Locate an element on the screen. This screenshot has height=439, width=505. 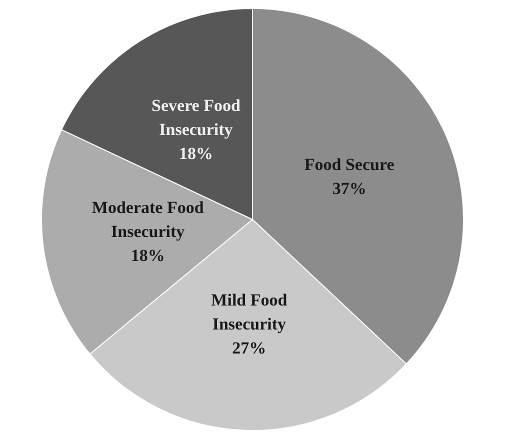
data-label: 37% is located at coordinates (349, 188).